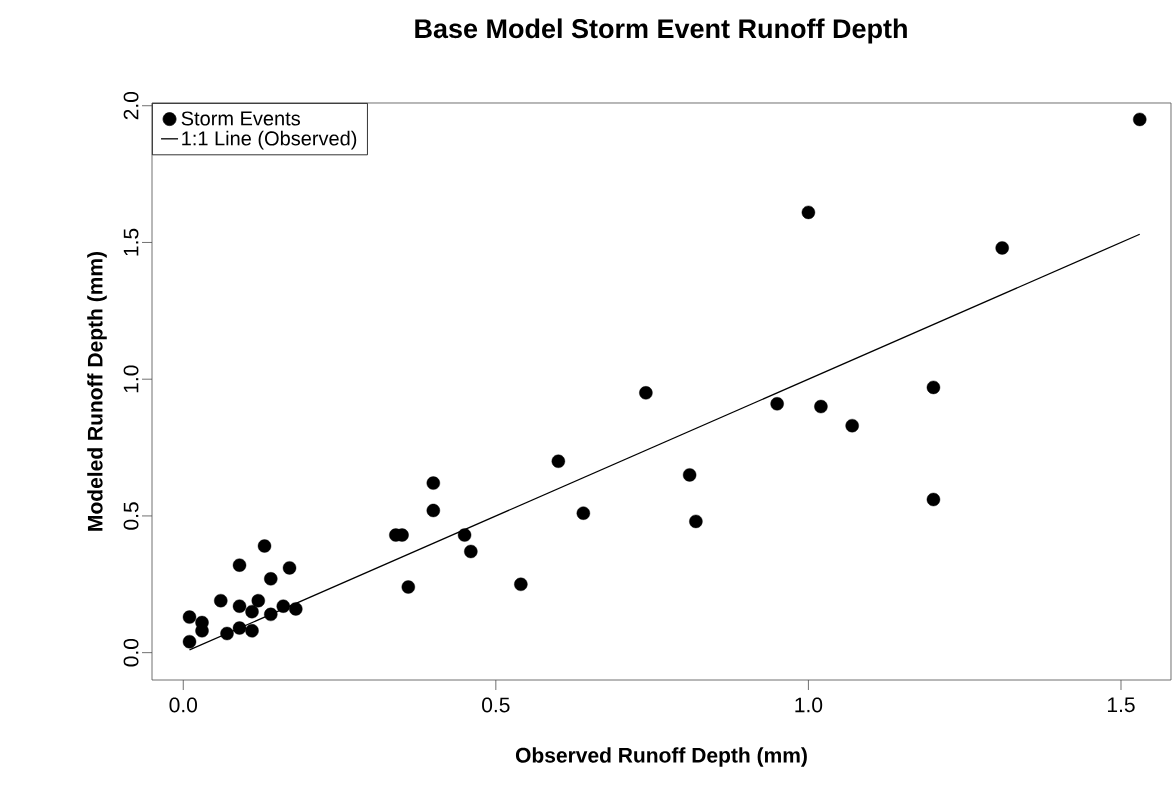  Describe the element at coordinates (131, 516) in the screenshot. I see `y-tick-label: 0.5` at that location.